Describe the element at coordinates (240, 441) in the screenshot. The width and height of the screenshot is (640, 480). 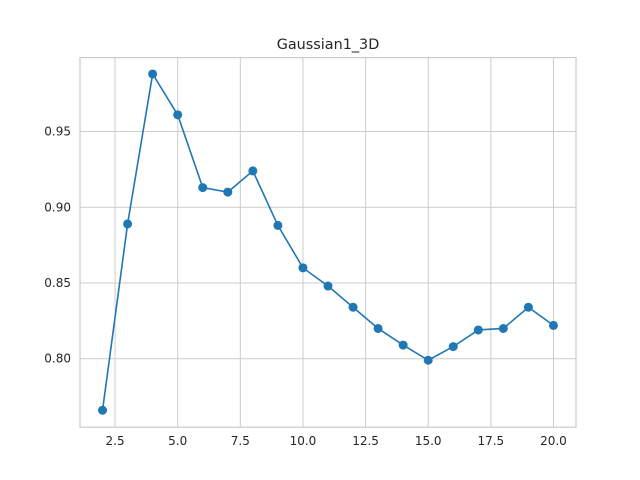
I see `x-tick-label: 7.5` at that location.